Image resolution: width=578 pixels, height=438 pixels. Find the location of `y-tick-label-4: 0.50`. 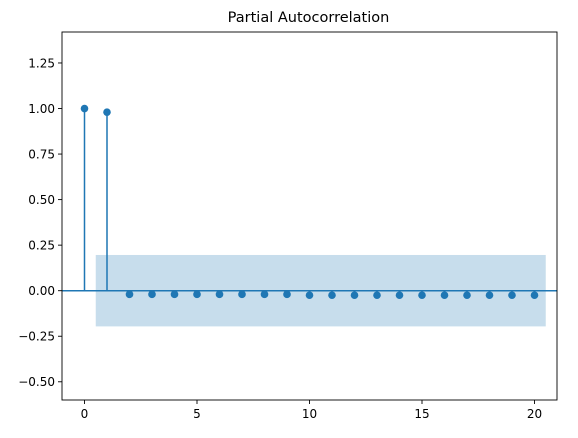

y-tick-label-4: 0.50 is located at coordinates (41, 200).